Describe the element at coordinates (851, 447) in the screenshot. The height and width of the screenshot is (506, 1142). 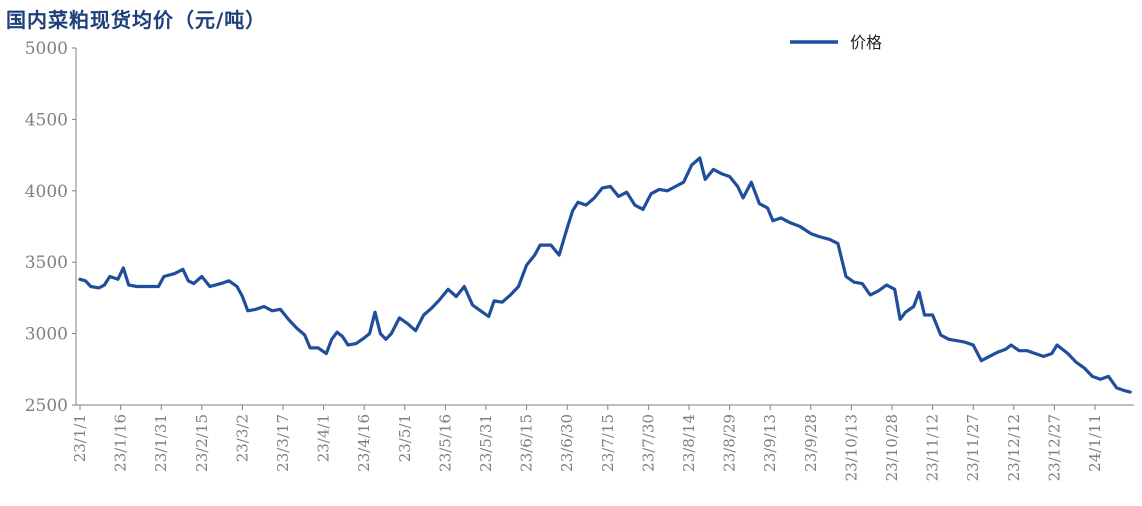
I see `x-tick-label: 23/10/13` at that location.